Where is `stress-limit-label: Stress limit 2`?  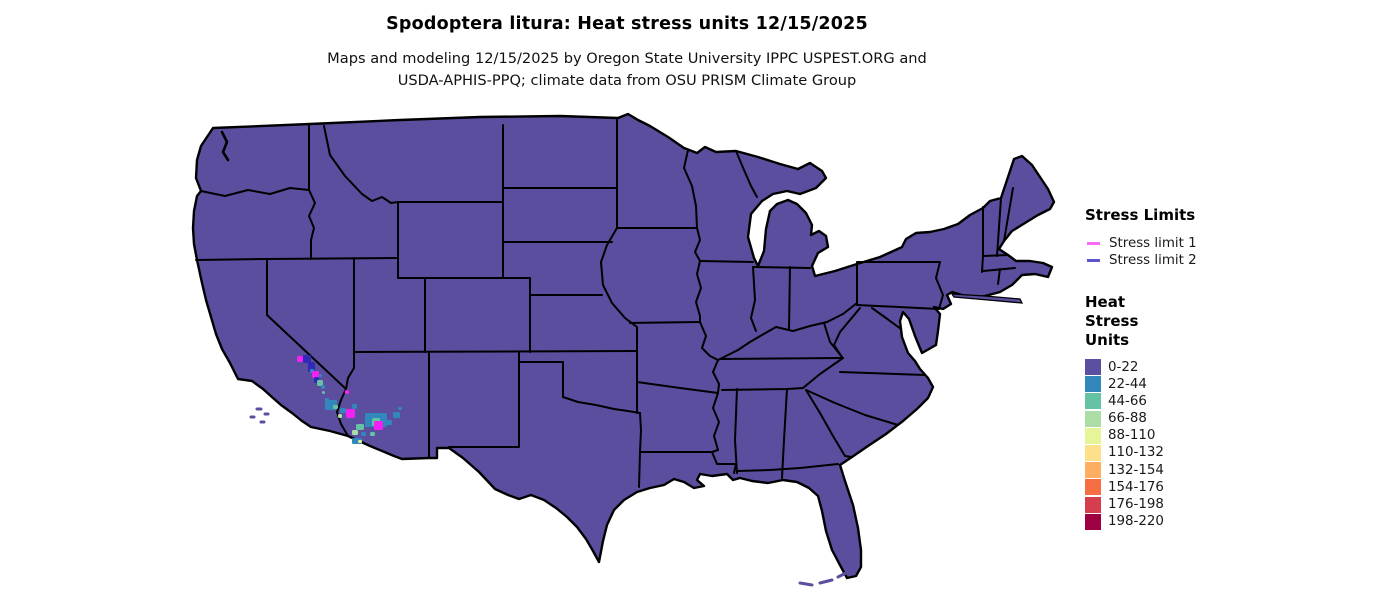
stress-limit-label: Stress limit 2 is located at coordinates (1153, 260).